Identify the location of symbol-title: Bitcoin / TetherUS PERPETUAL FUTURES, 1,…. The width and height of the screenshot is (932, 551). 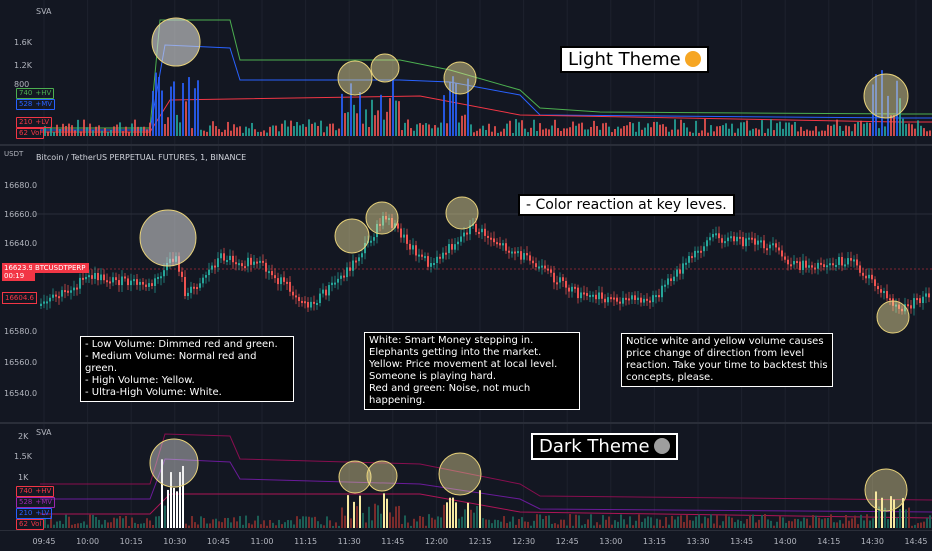
(141, 157).